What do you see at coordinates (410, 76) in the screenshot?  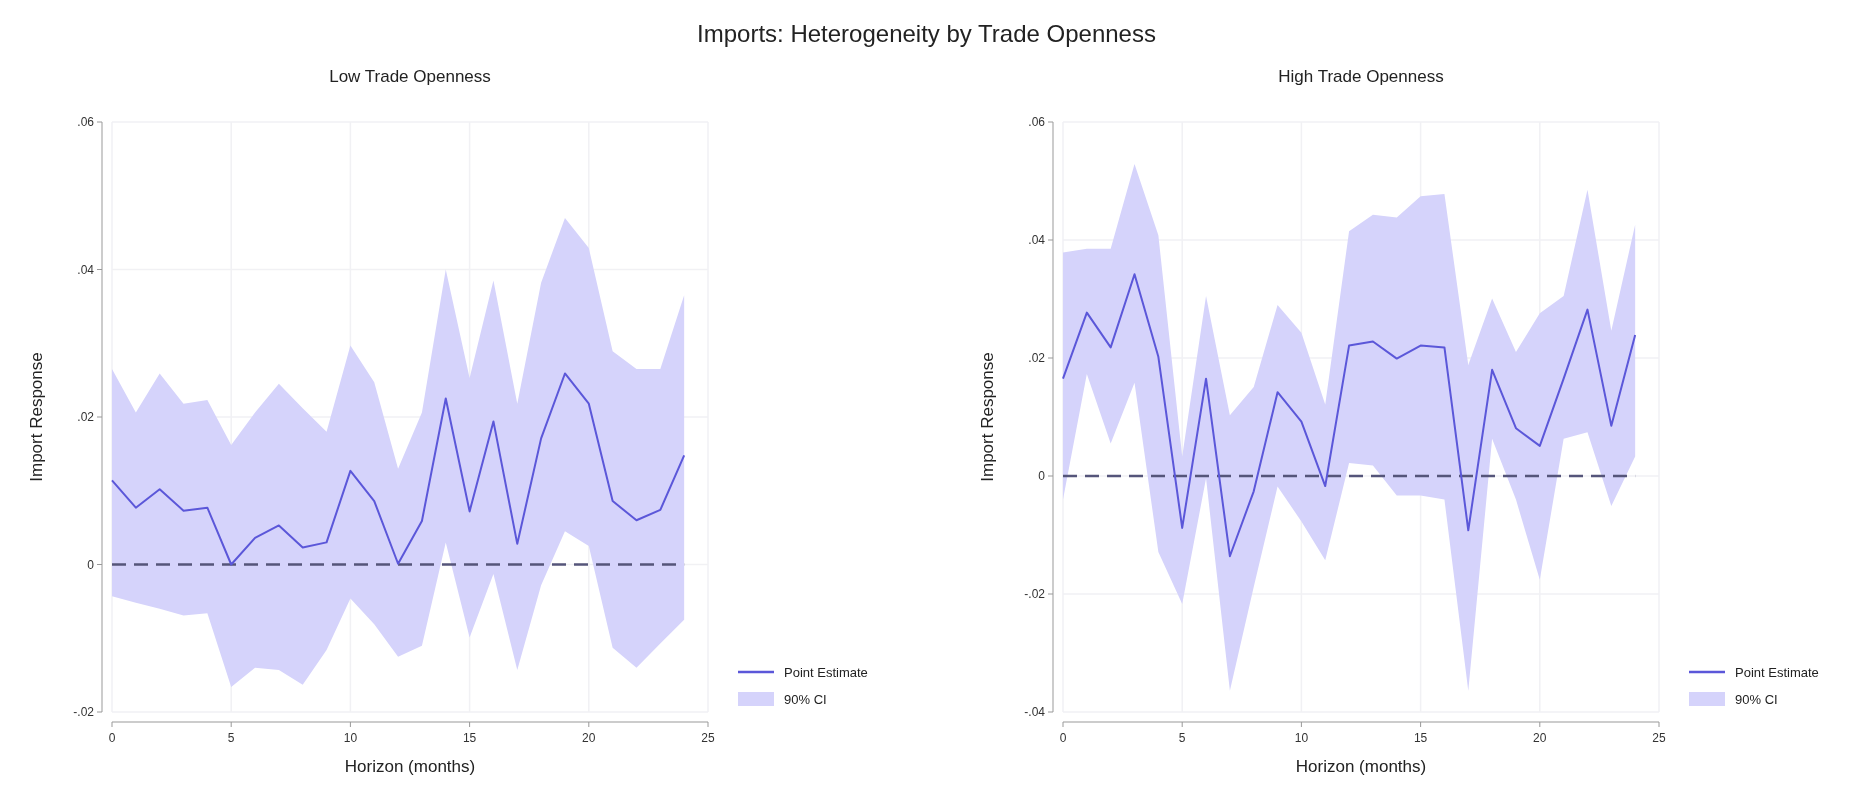 I see `chart-title: Low Trade Openness` at bounding box center [410, 76].